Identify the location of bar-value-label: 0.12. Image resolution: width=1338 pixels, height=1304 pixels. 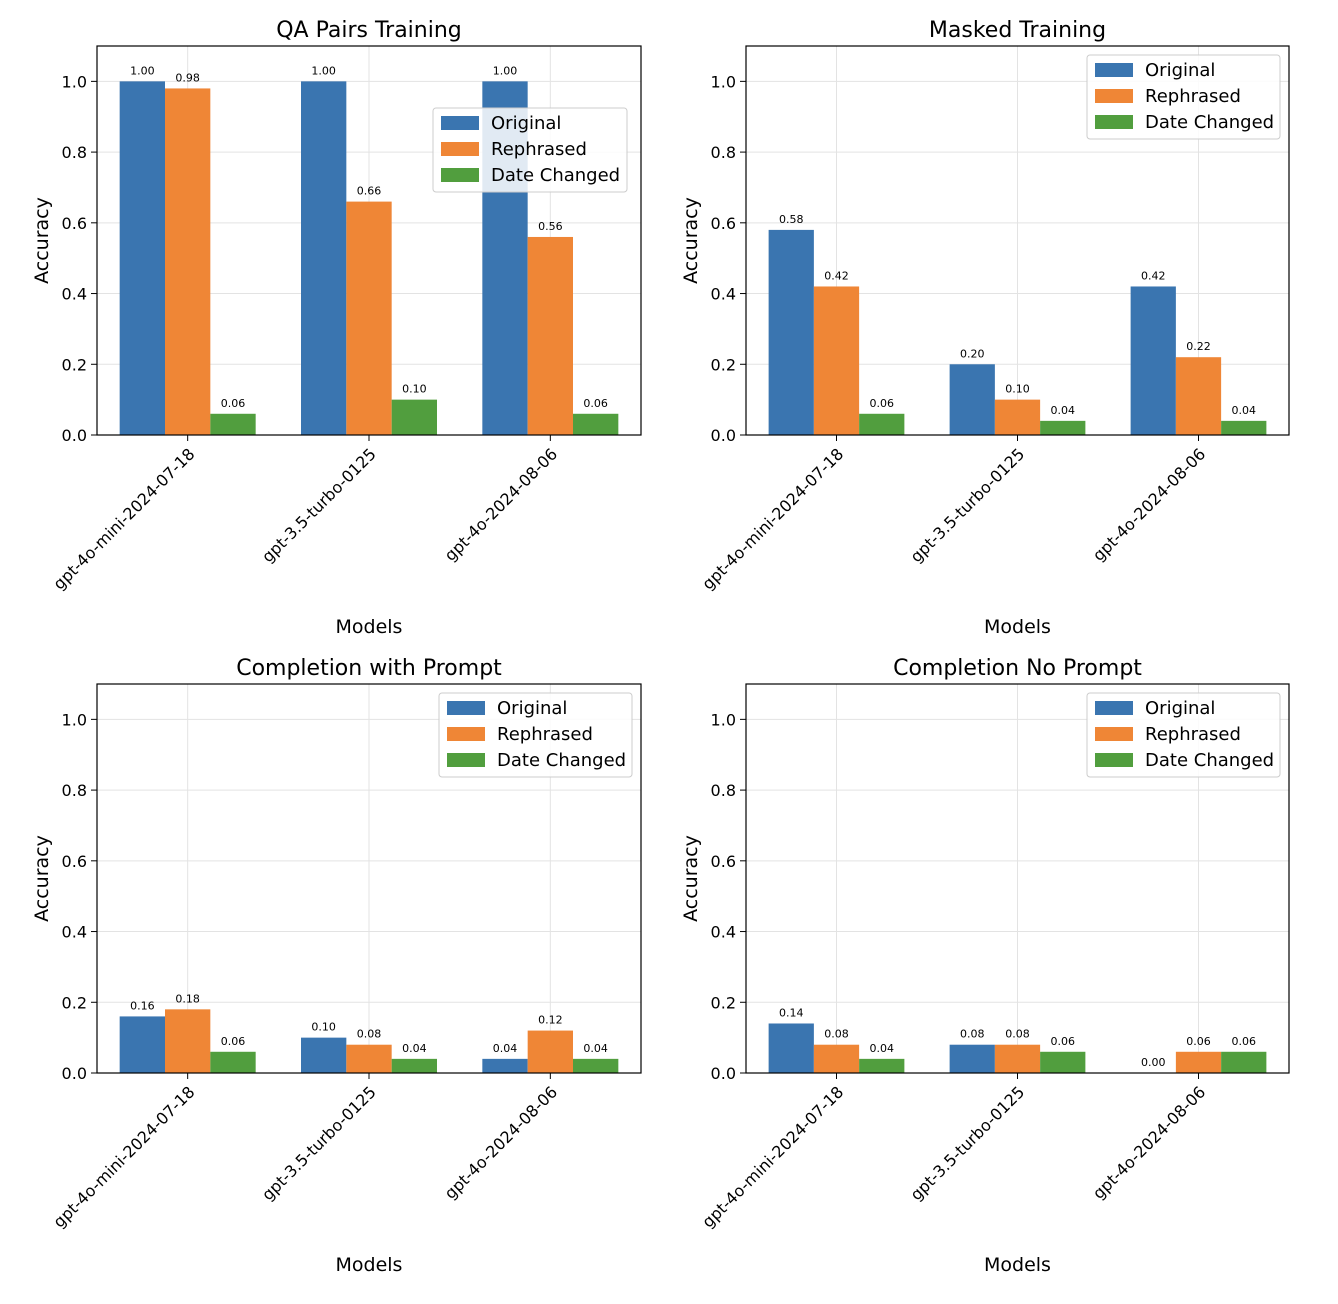
(550, 1020).